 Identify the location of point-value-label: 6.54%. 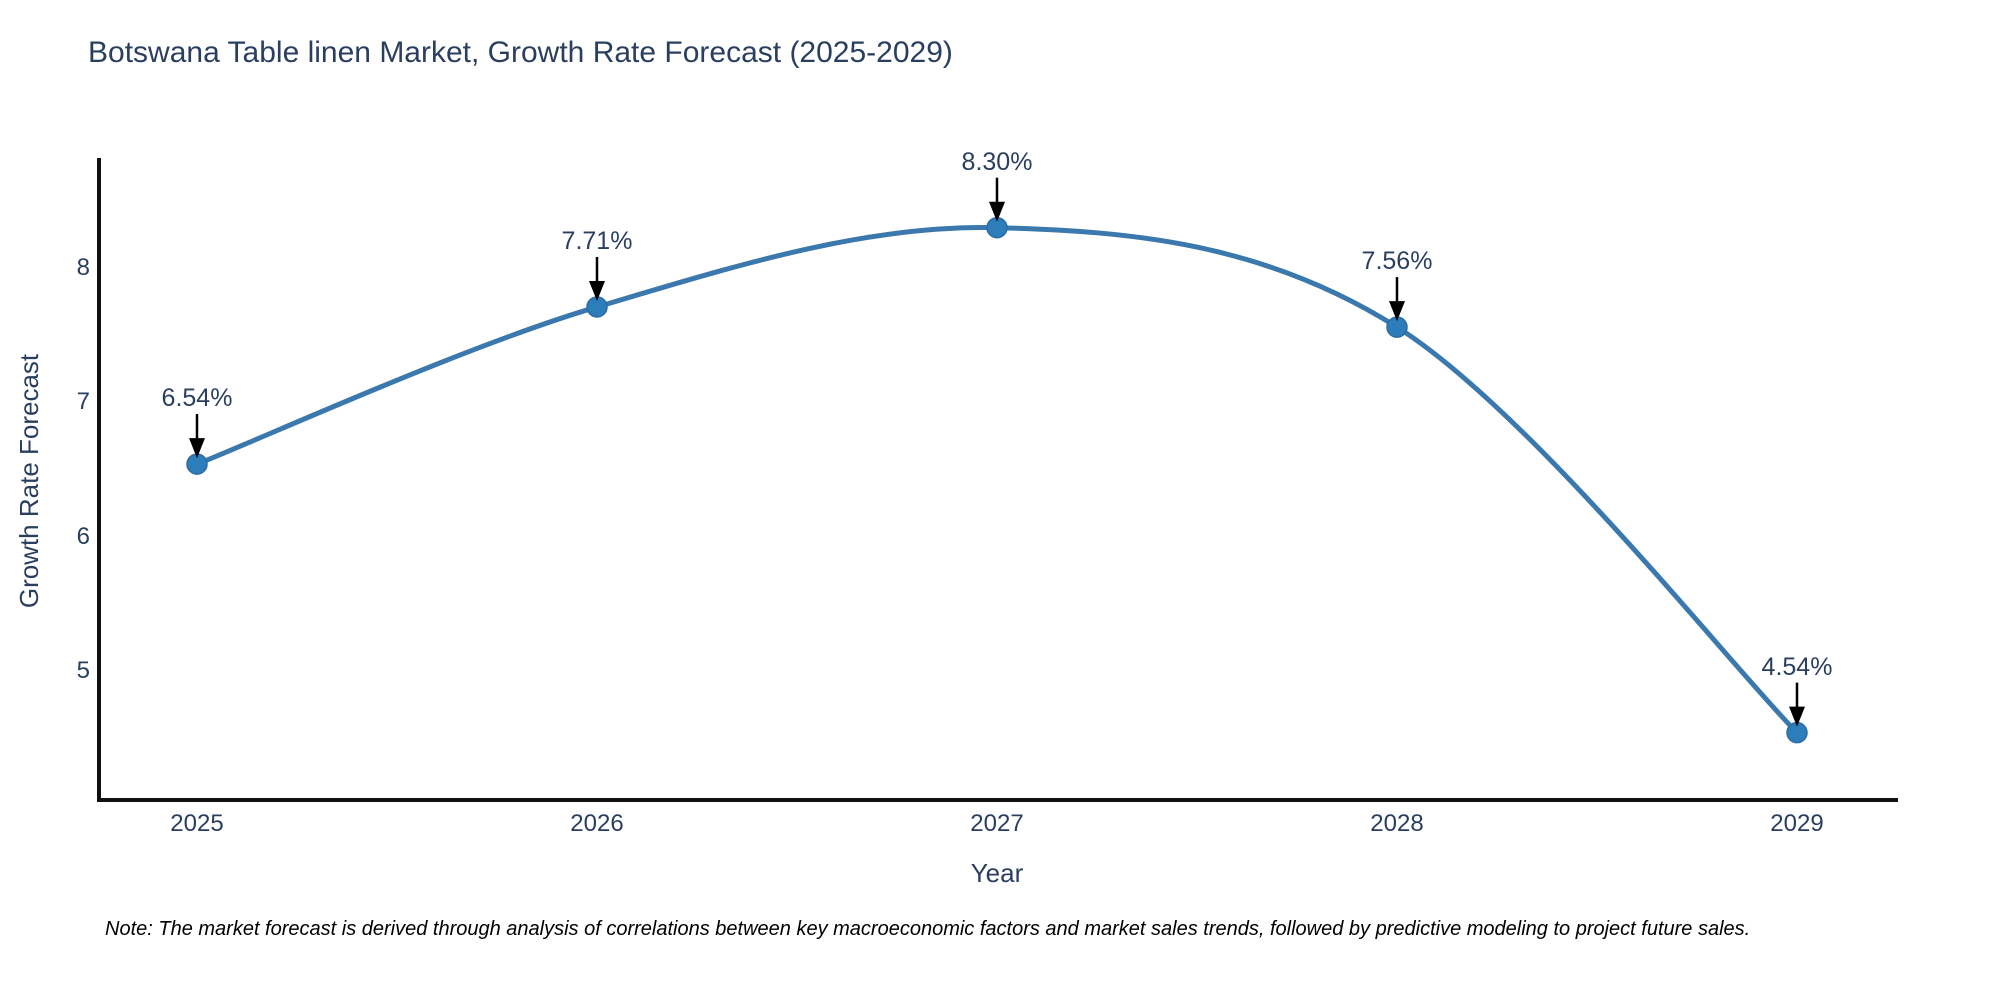
(197, 398).